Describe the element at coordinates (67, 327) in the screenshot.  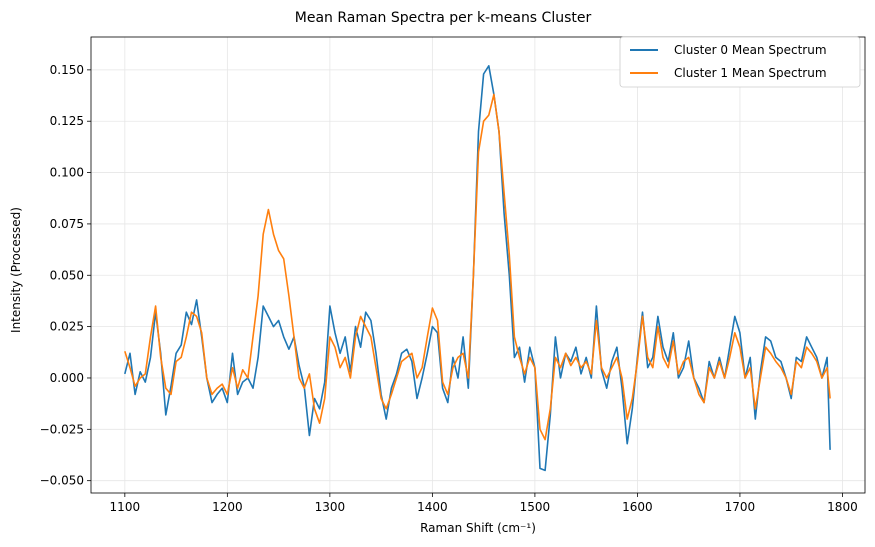
I see `y-tick-label: 0.025` at that location.